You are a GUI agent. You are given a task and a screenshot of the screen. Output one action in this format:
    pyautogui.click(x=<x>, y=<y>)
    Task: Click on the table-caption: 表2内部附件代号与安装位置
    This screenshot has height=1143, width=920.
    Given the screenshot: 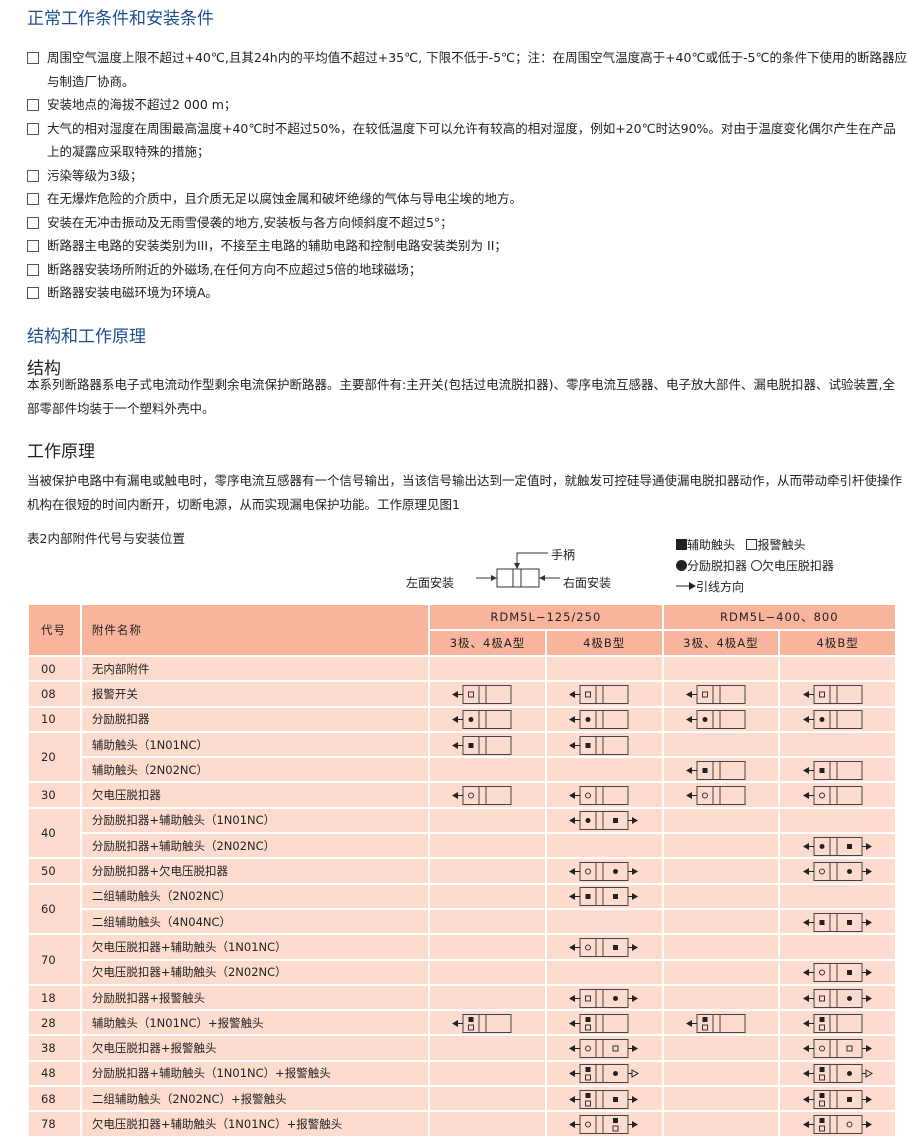 What is the action you would take?
    pyautogui.click(x=106, y=538)
    